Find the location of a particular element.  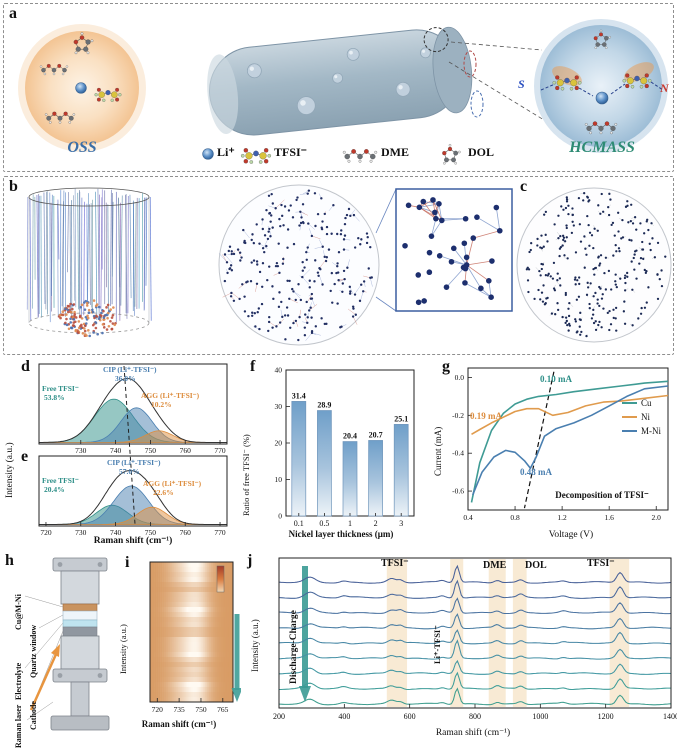

separator-cylinder is located at coordinates (340, 81).